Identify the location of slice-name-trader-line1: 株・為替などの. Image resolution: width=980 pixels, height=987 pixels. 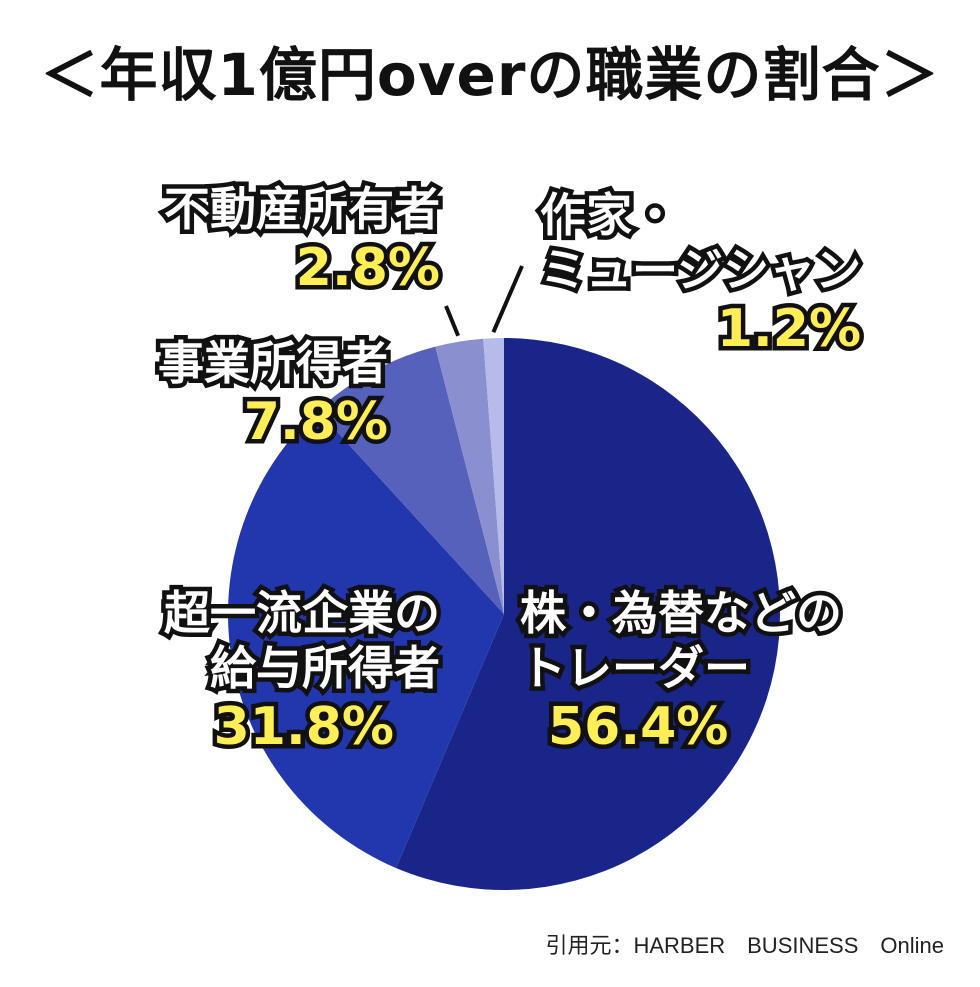
(681, 612).